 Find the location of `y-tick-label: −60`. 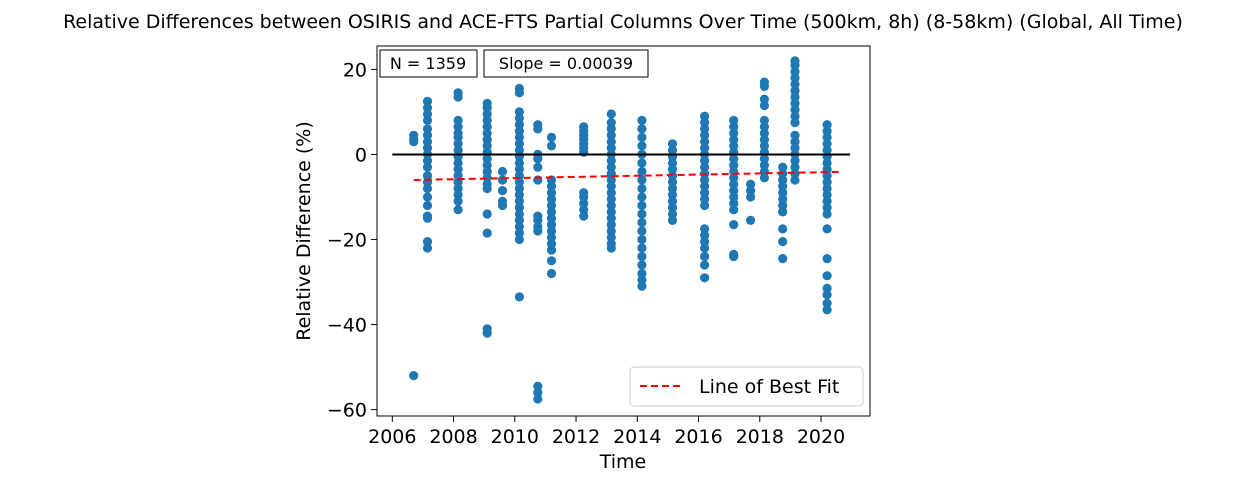

y-tick-label: −60 is located at coordinates (347, 411).